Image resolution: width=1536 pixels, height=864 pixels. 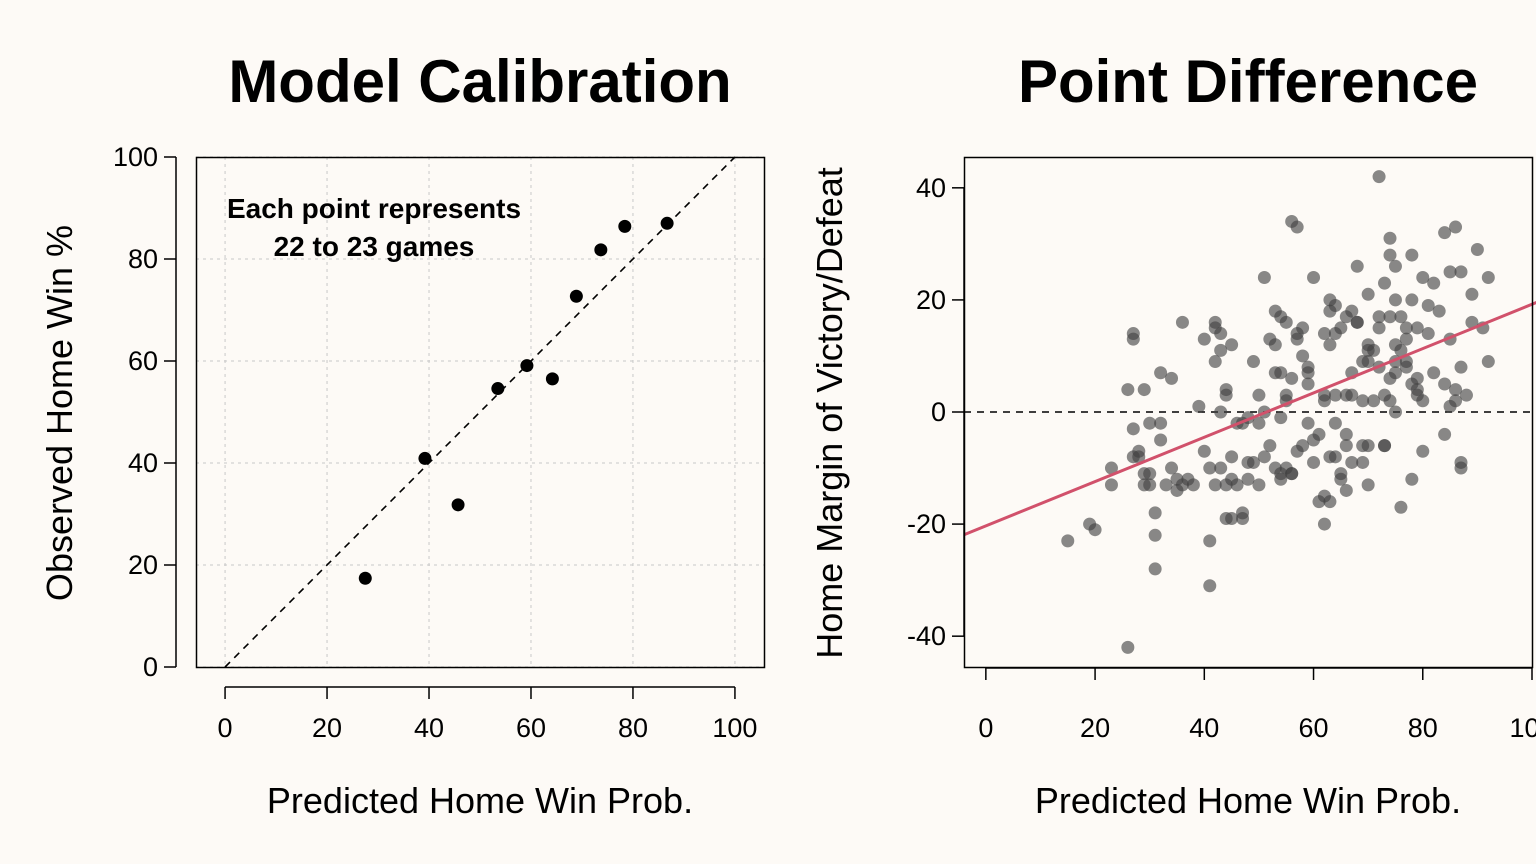 I want to click on calibration-x-axis: 0 20 40 60 80 100, so click(x=487, y=714).